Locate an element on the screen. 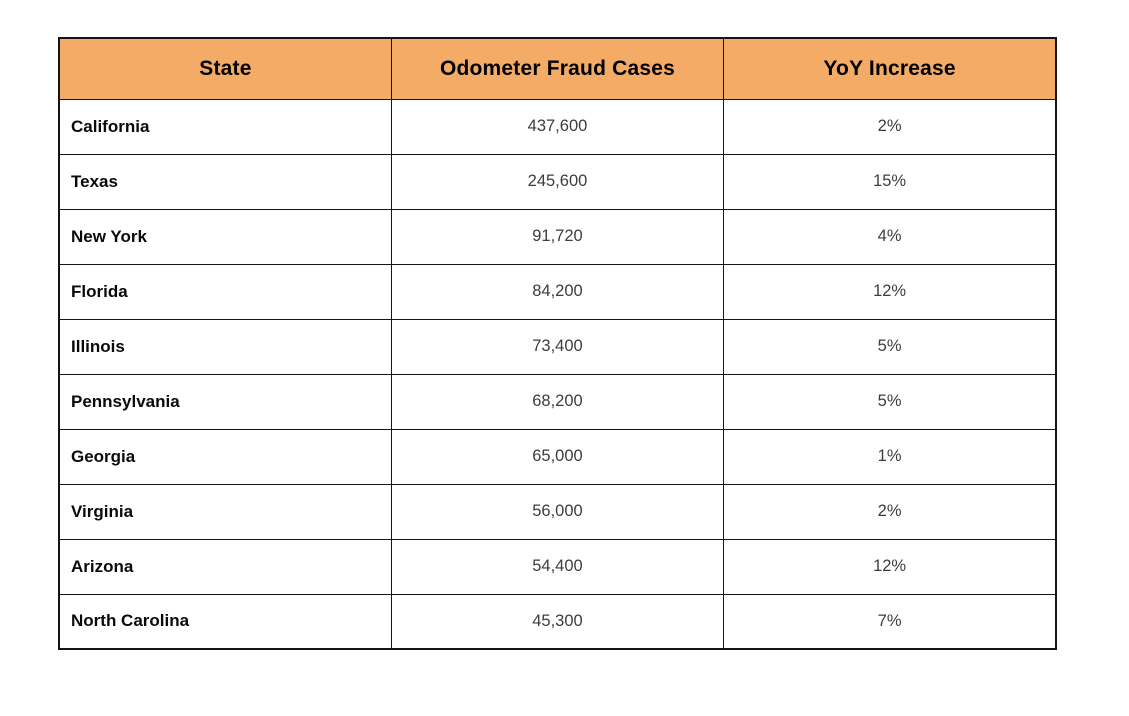 Image resolution: width=1129 pixels, height=716 pixels. cell-yoy-increase: 1% is located at coordinates (890, 456).